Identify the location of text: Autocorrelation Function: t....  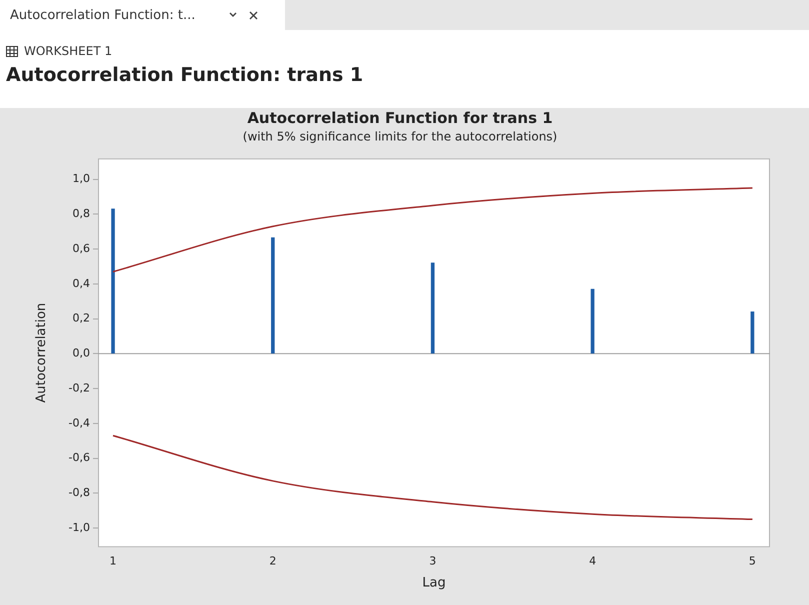
(103, 15).